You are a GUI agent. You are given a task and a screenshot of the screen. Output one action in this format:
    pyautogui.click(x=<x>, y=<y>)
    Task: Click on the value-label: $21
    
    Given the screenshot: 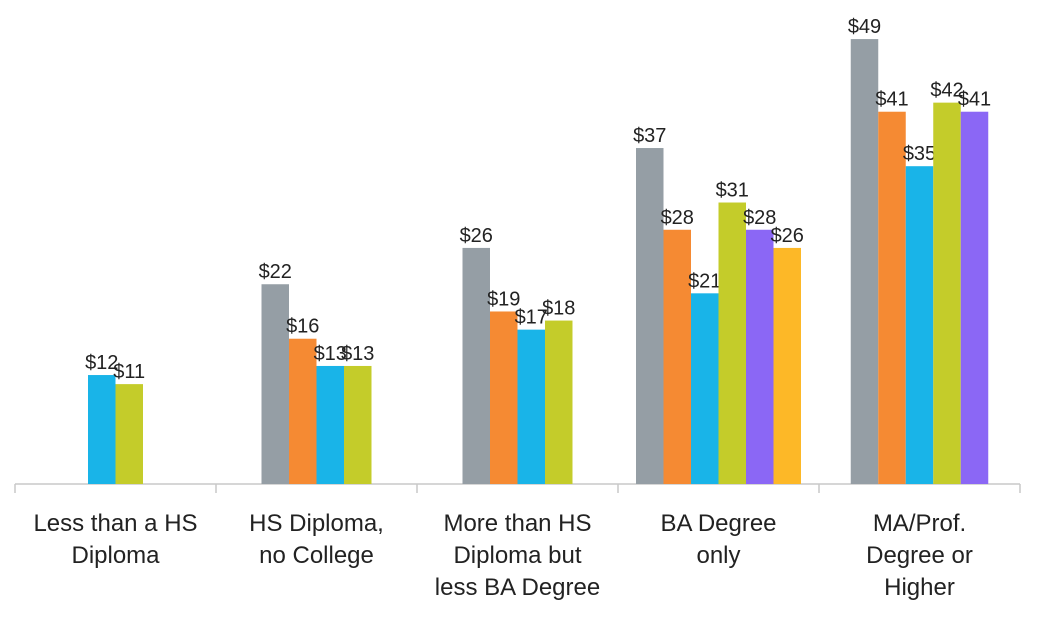 What is the action you would take?
    pyautogui.click(x=704, y=281)
    